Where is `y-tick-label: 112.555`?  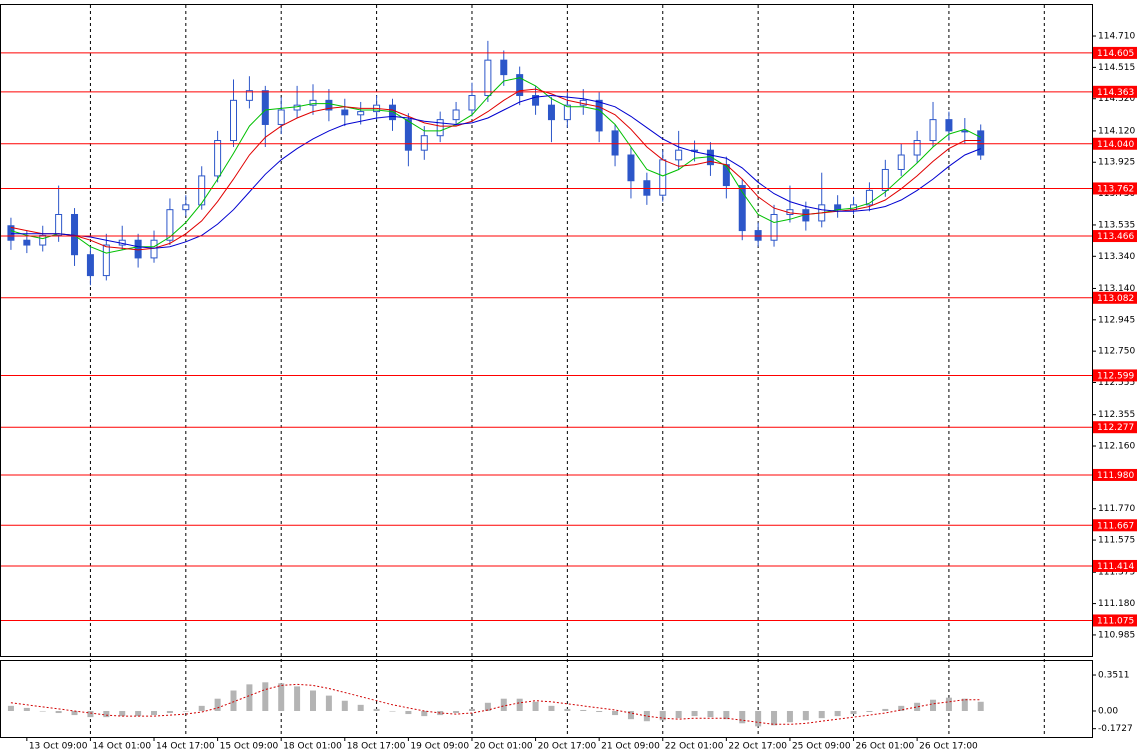
y-tick-label: 112.555 is located at coordinates (1116, 383).